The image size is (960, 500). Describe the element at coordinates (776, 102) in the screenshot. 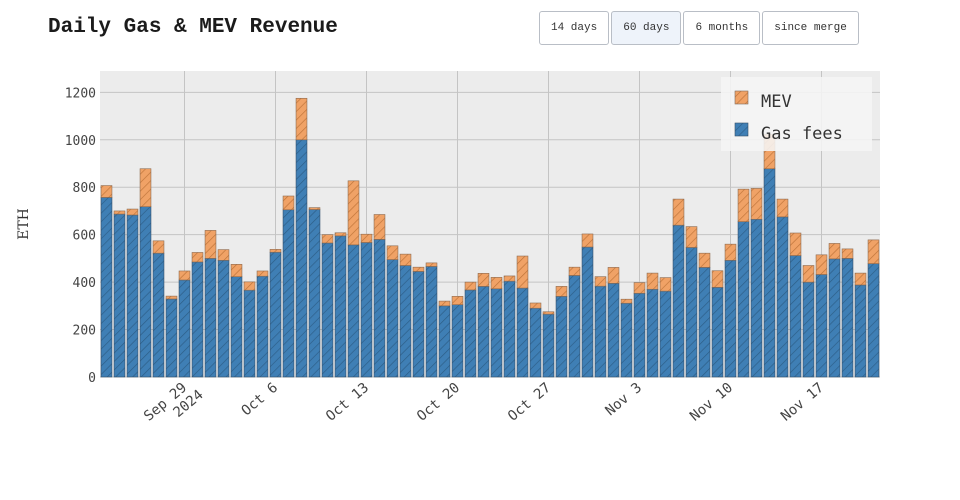

I see `legend-label-mev: MEV` at that location.